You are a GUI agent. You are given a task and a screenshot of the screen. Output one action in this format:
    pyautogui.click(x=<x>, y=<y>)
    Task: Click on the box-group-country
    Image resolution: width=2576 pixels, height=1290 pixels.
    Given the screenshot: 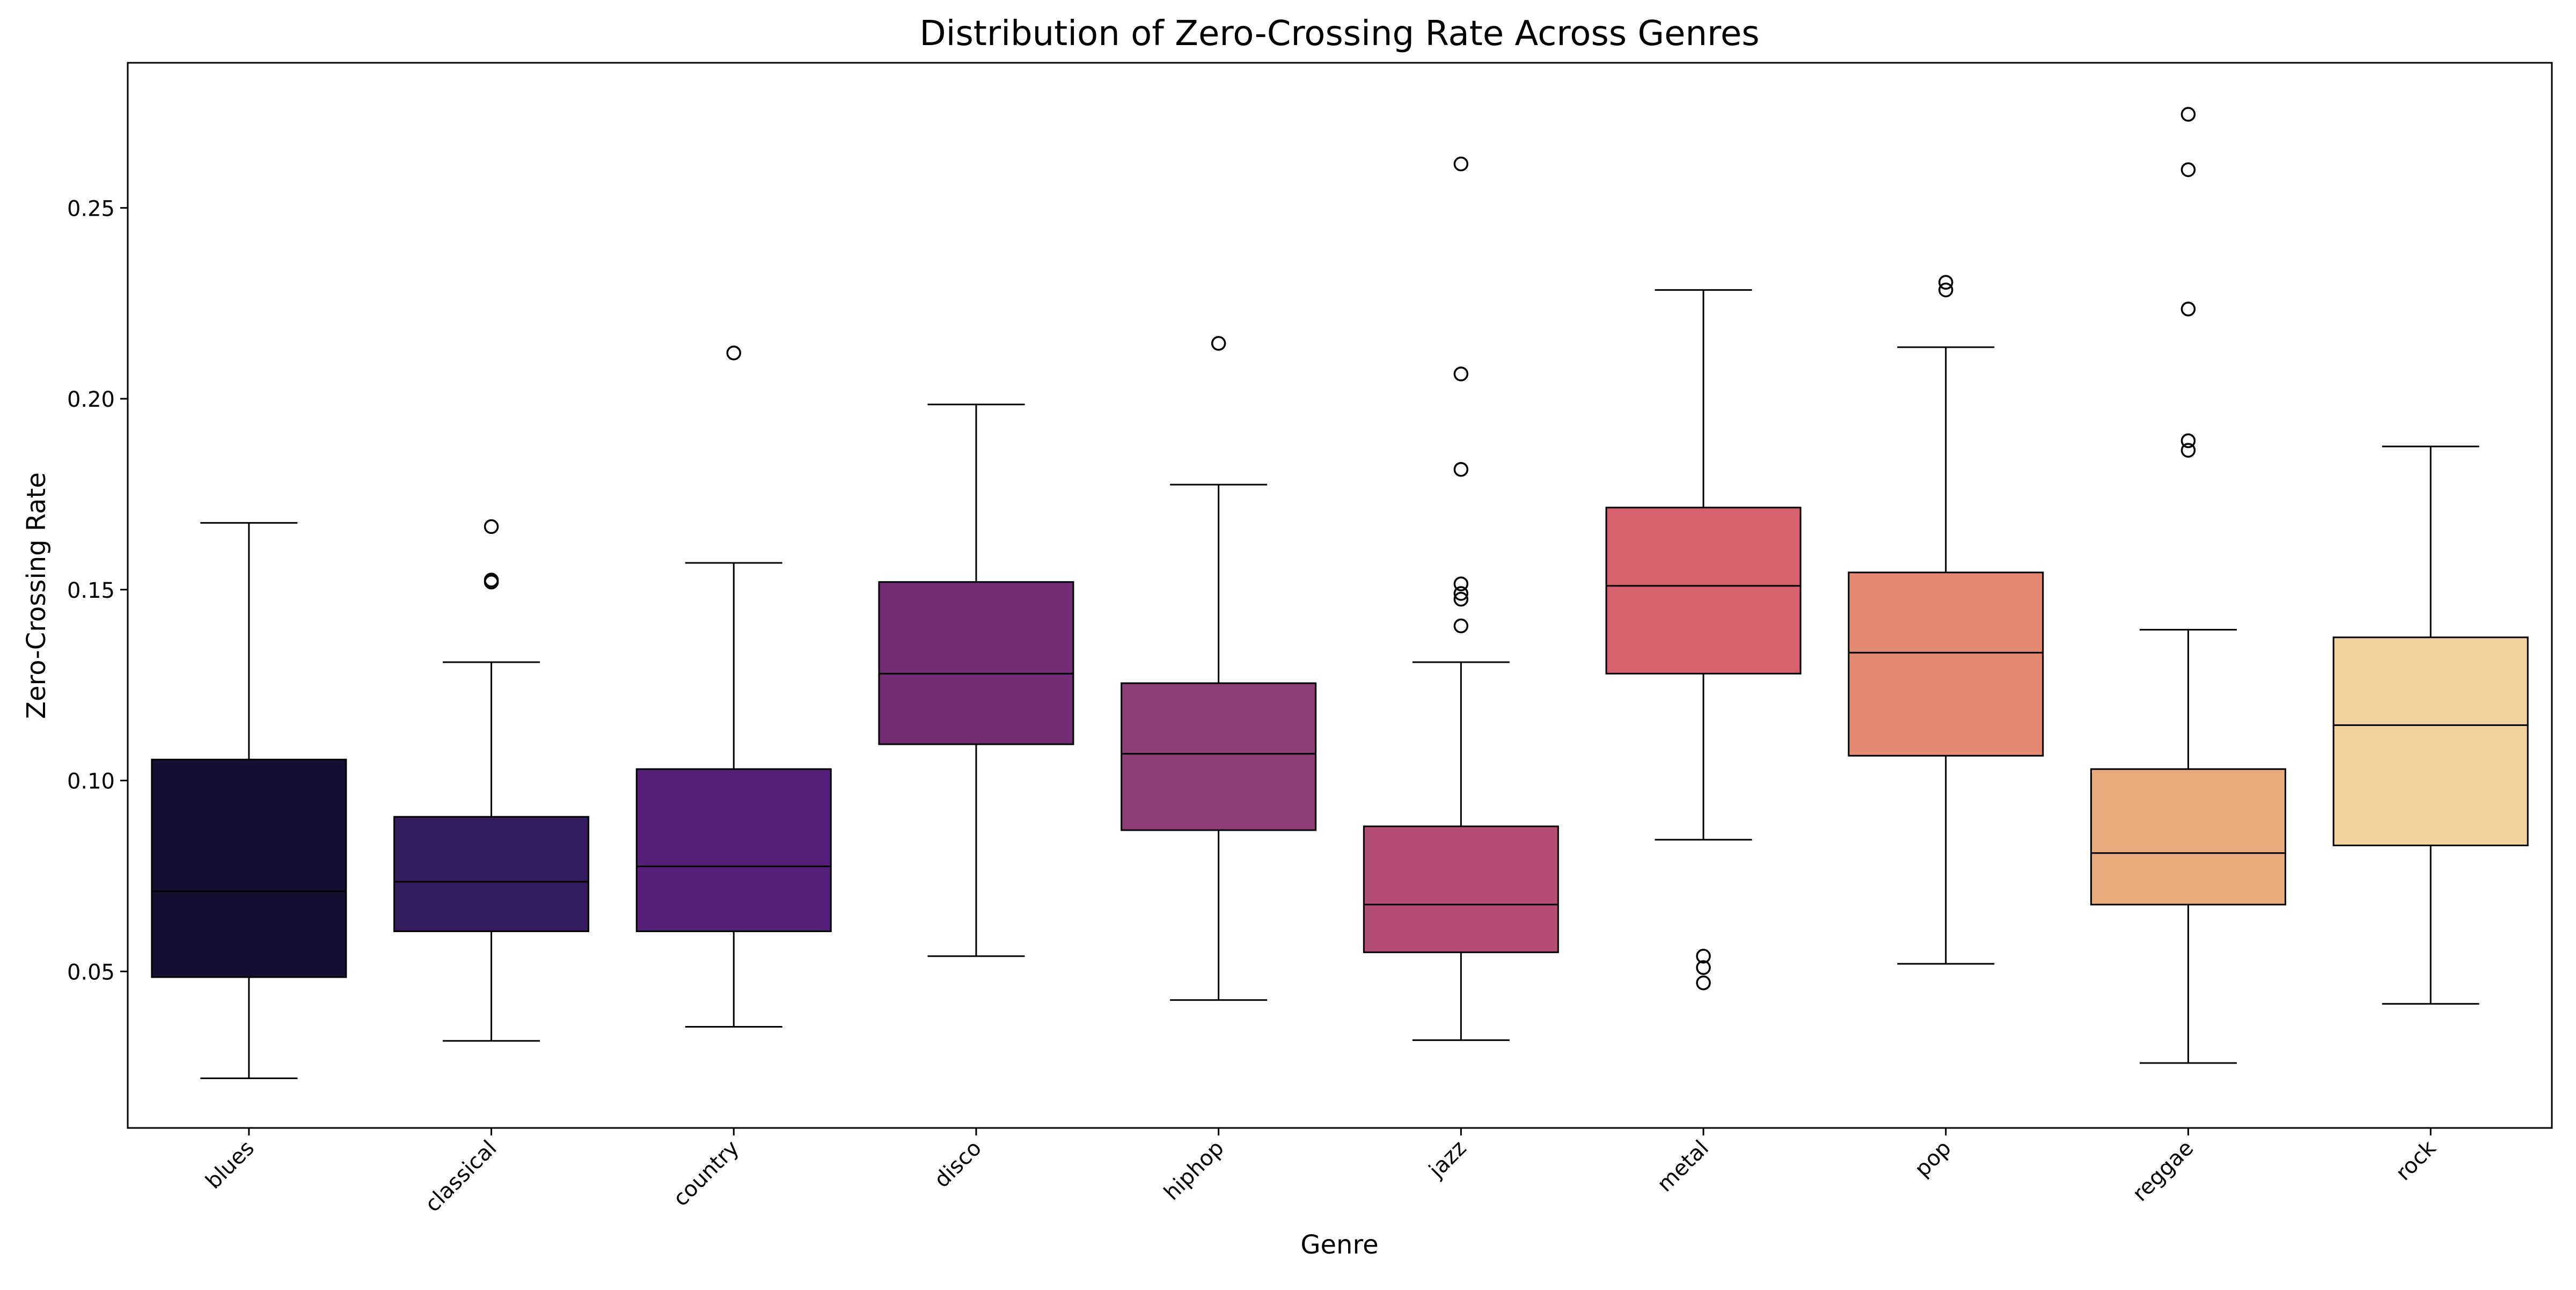 What is the action you would take?
    pyautogui.click(x=733, y=686)
    